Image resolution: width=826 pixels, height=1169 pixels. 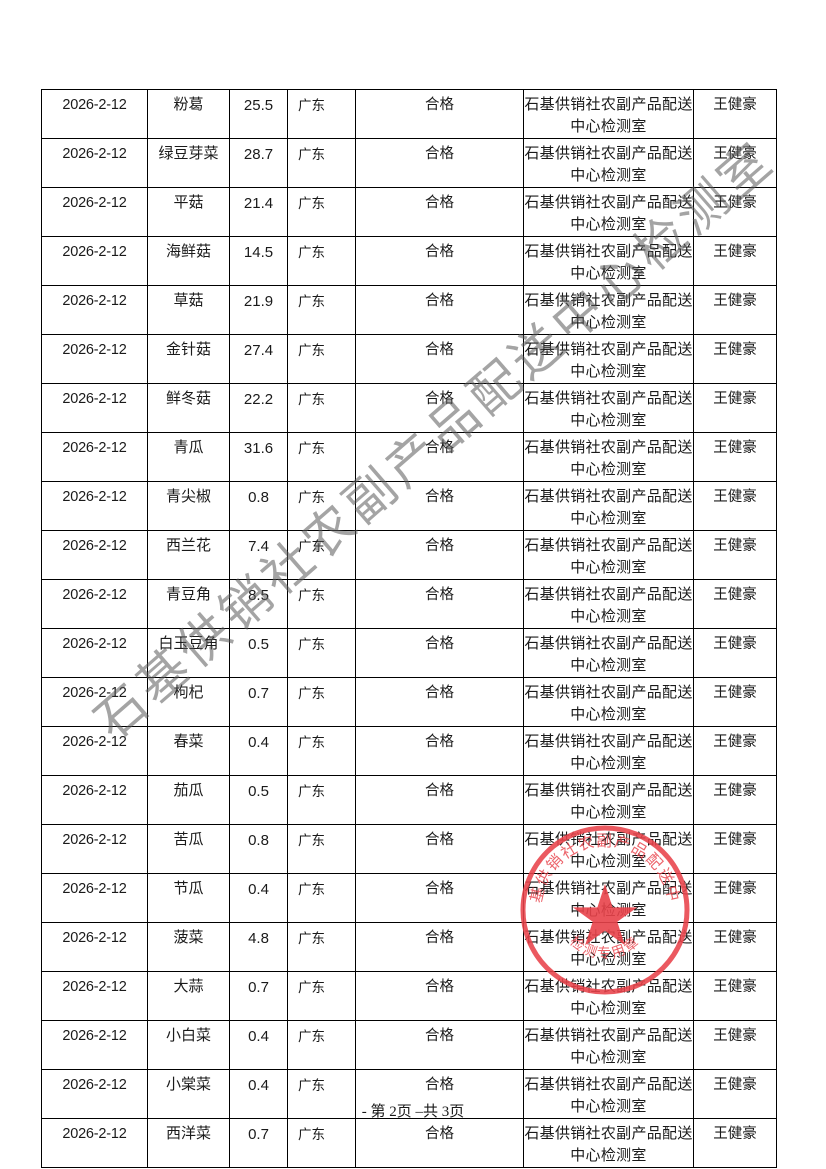 What do you see at coordinates (188, 693) in the screenshot?
I see `cell-product-text: 枸杞` at bounding box center [188, 693].